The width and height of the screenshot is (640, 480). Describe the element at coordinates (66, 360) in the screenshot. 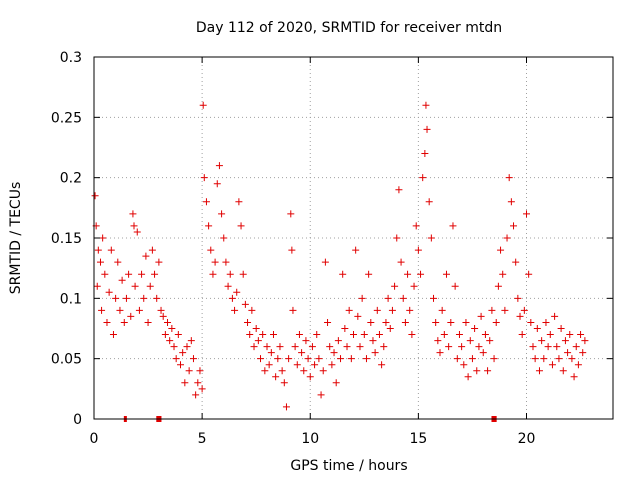

I see `y-tick-label: 0.05` at that location.